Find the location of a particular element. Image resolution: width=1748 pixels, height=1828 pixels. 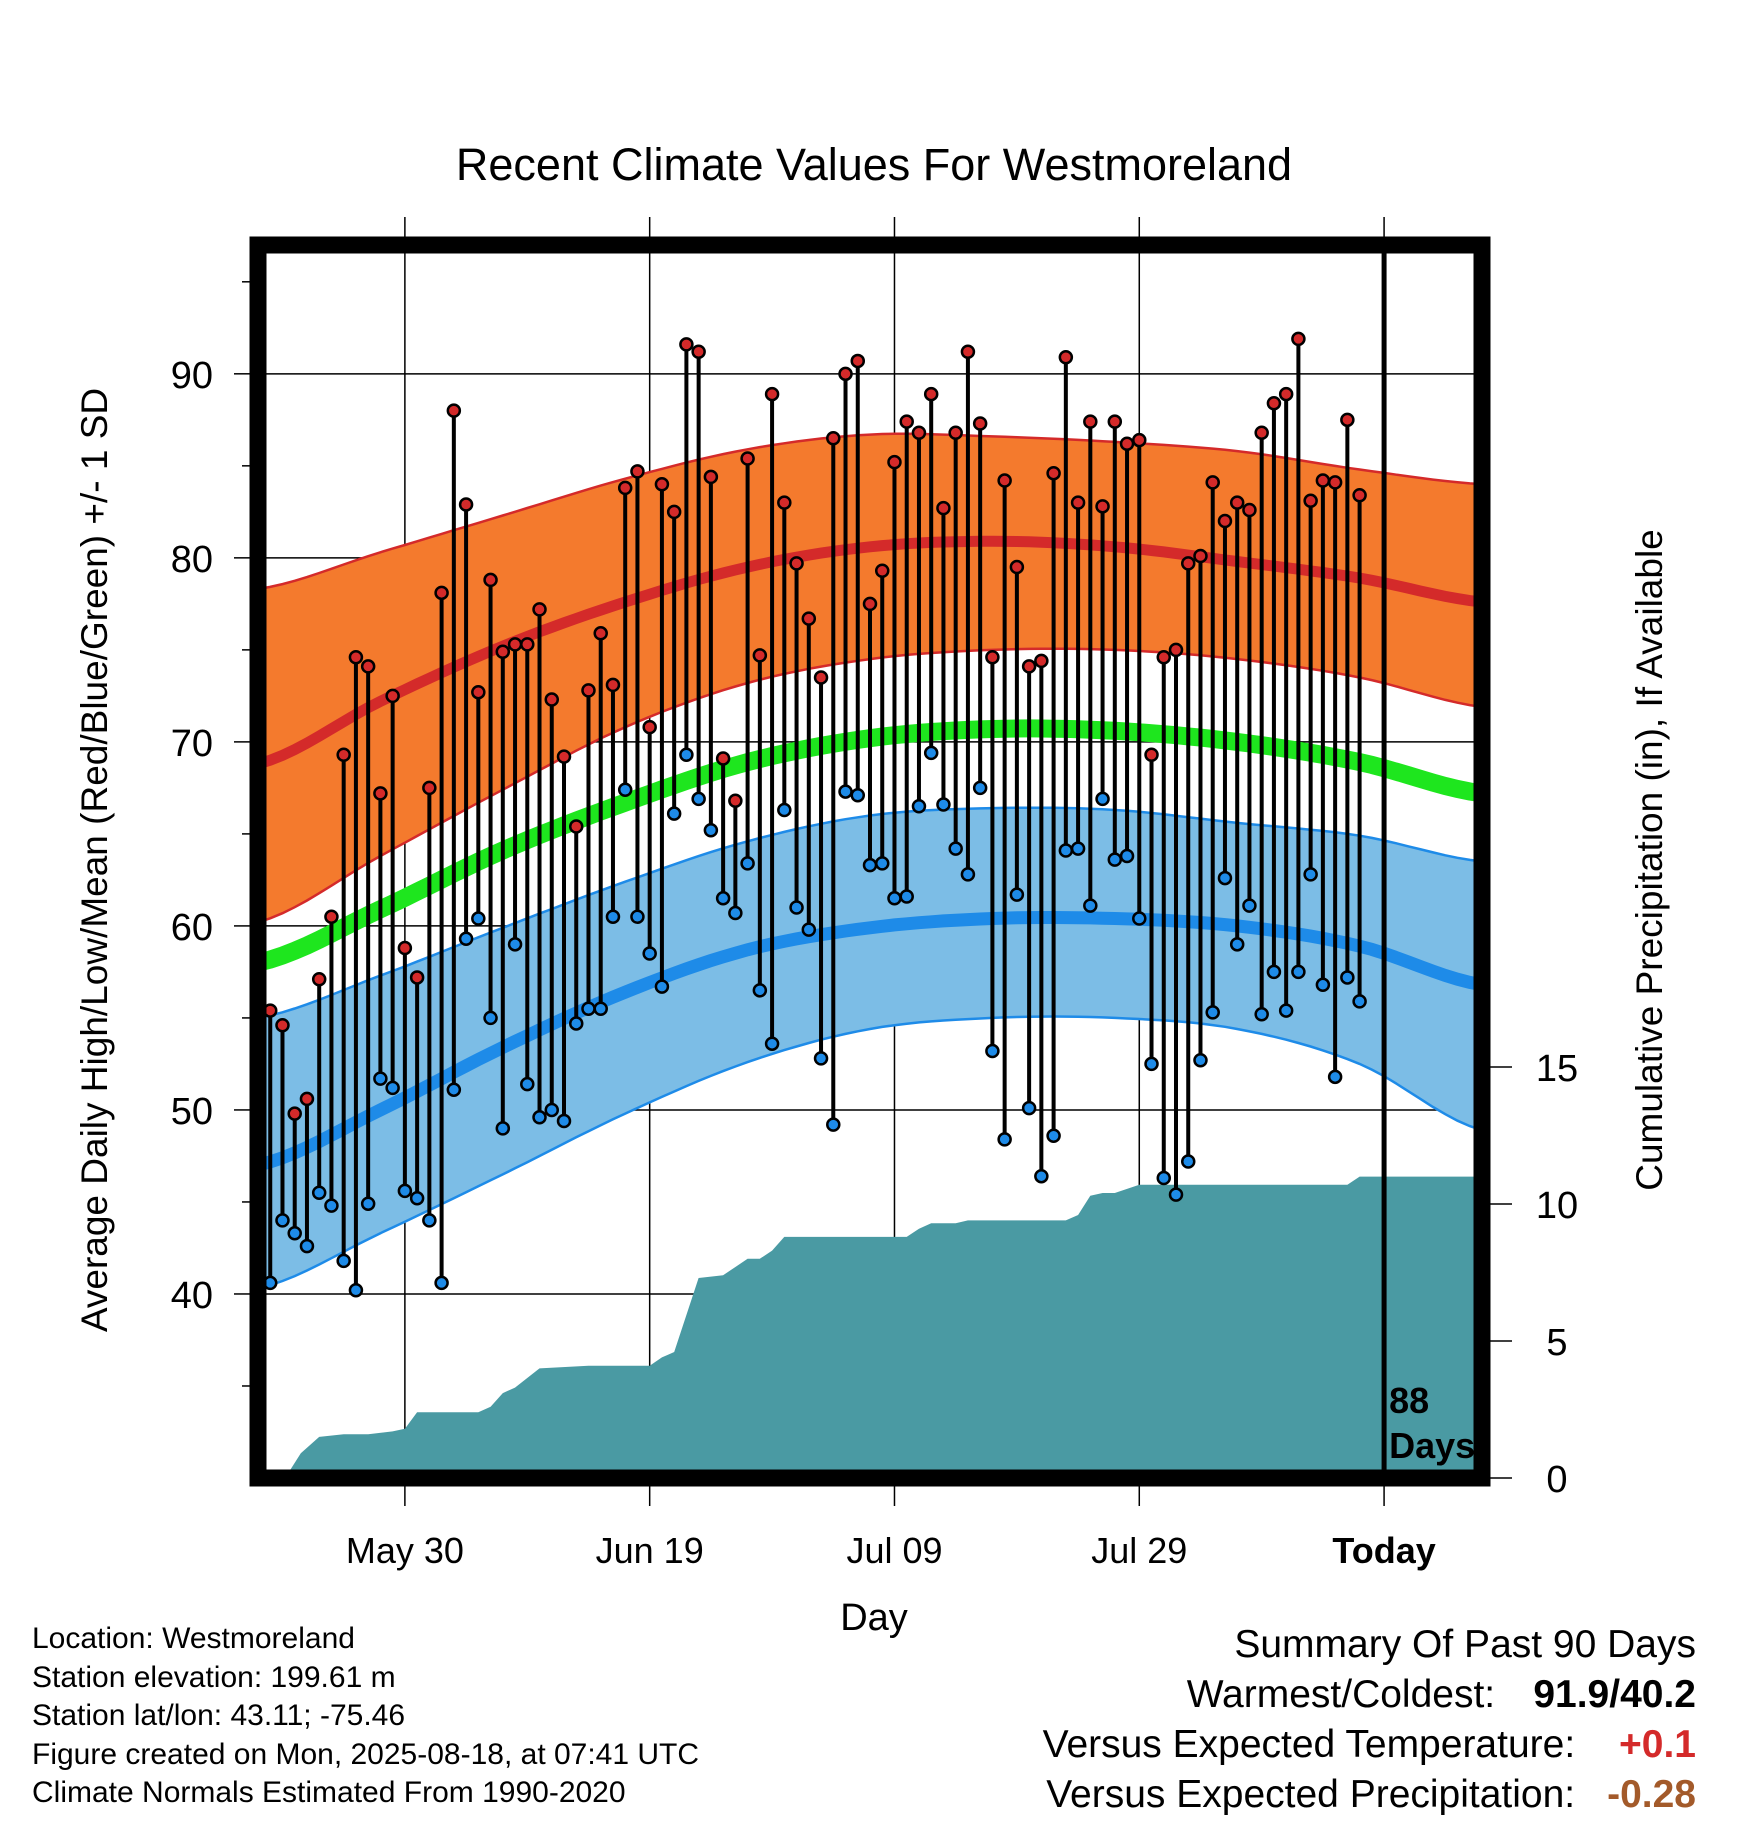

x-tick-label: Jul 29 is located at coordinates (1139, 1550).